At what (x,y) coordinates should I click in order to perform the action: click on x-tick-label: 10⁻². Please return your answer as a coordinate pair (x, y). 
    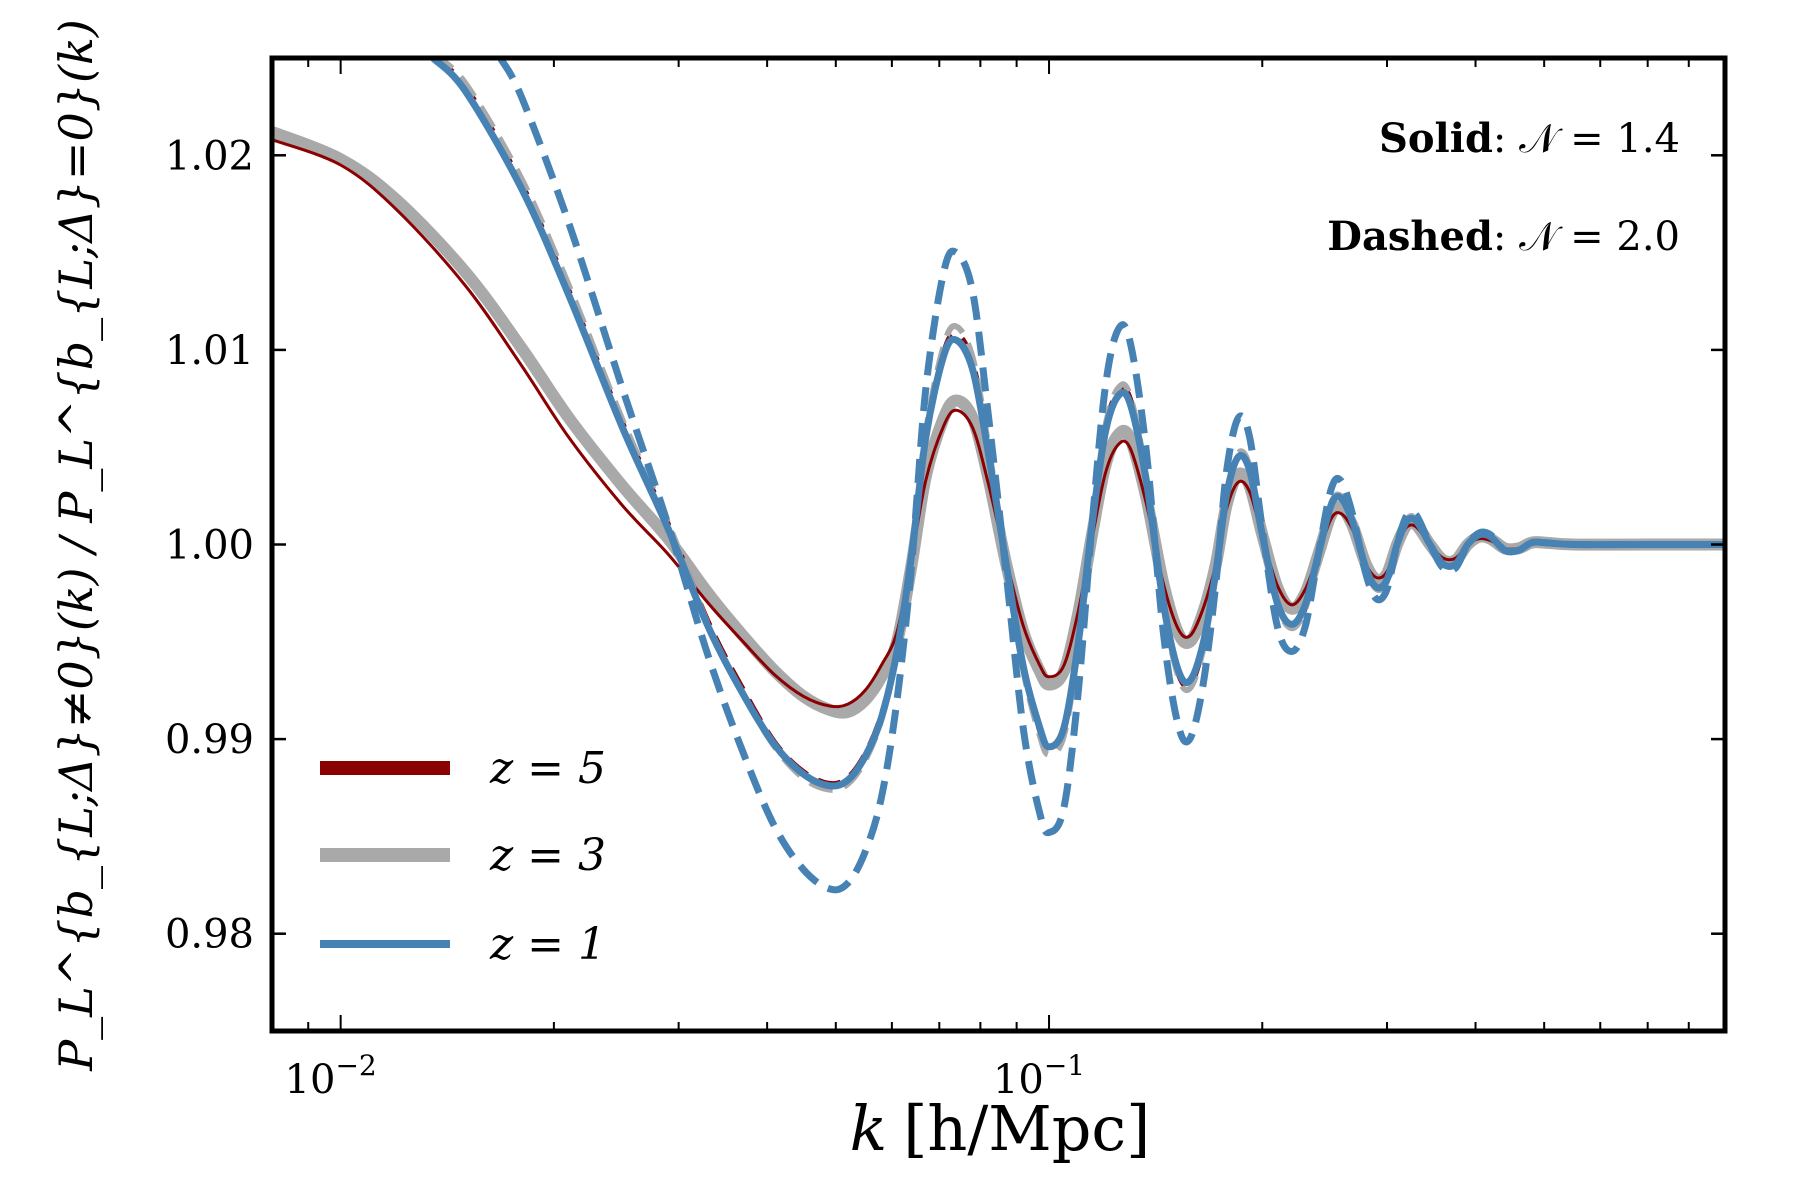
    Looking at the image, I should click on (331, 1076).